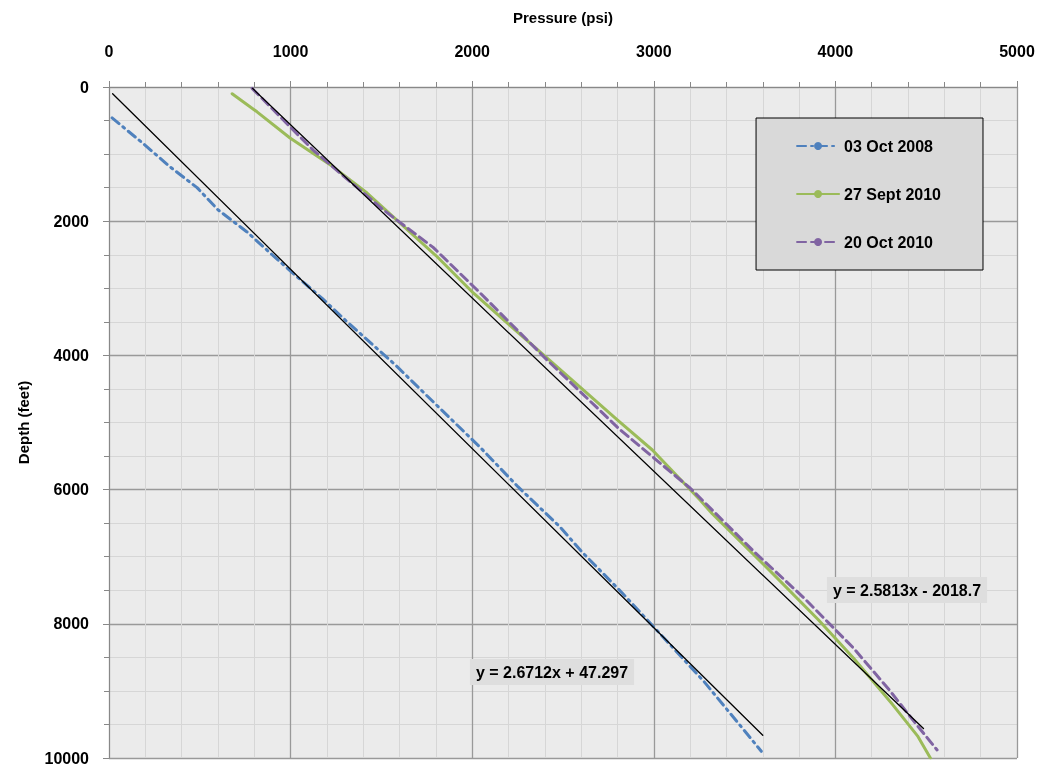 This screenshot has width=1047, height=770. I want to click on y-tick-label: 10000, so click(67, 758).